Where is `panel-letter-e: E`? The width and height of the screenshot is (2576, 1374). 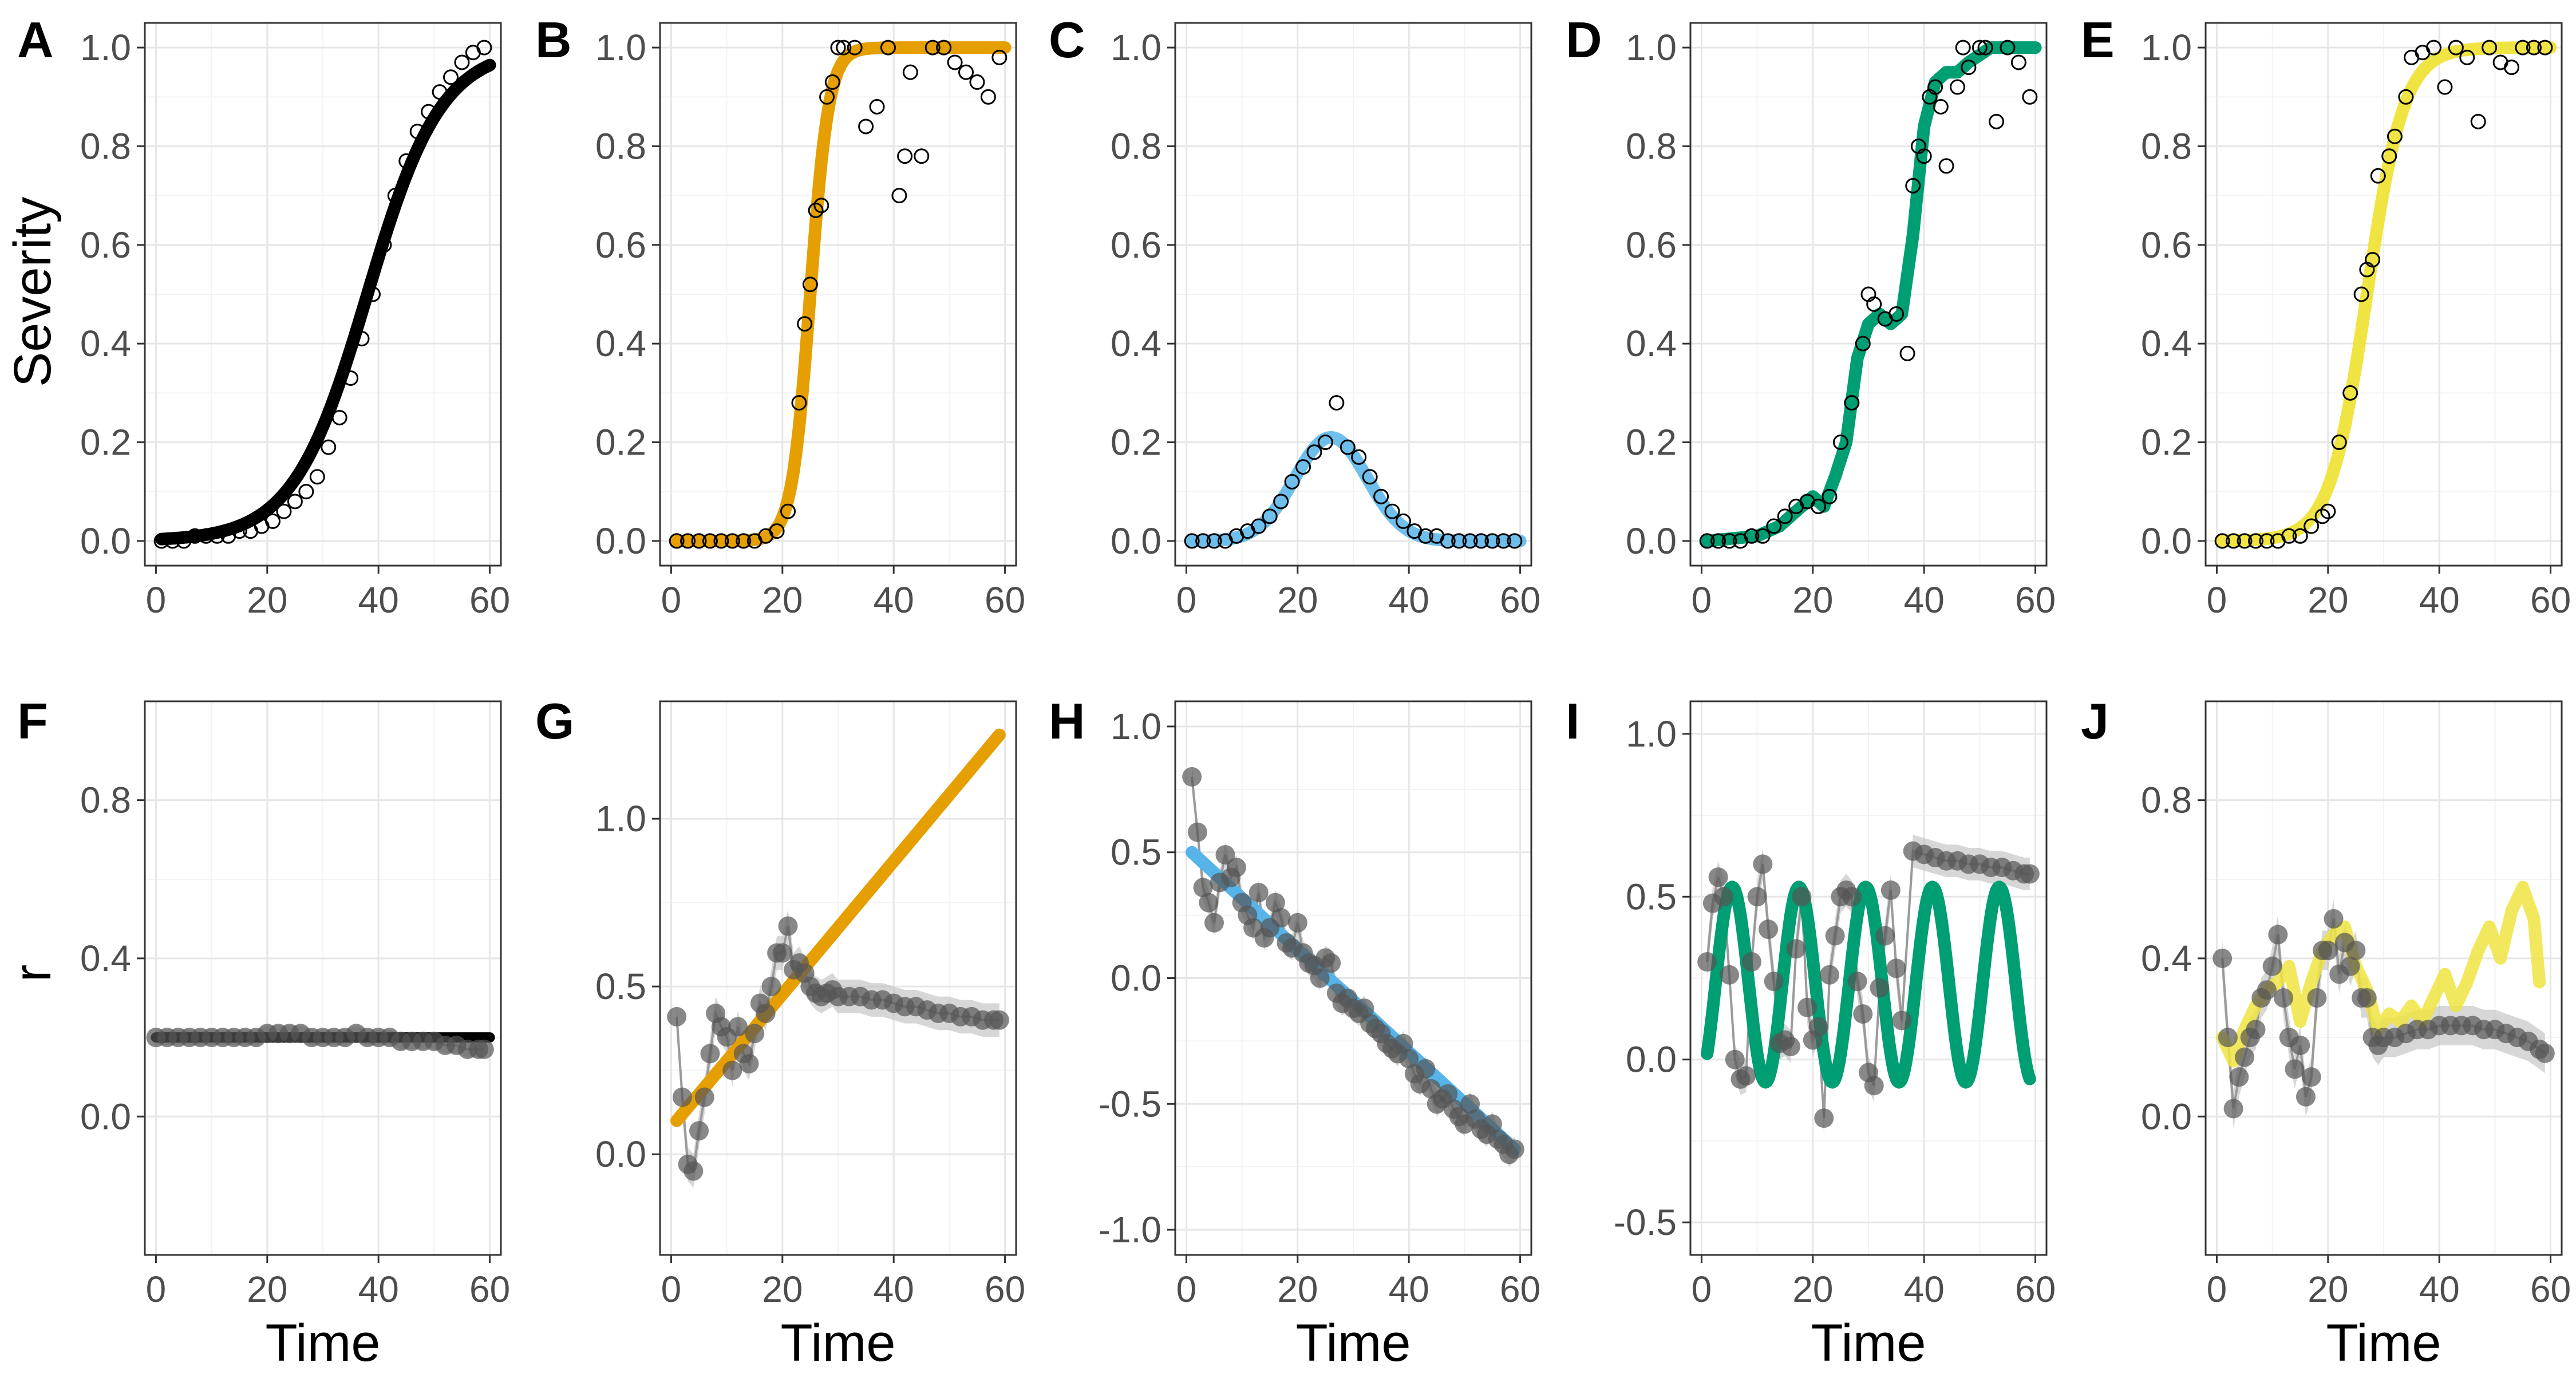 panel-letter-e: E is located at coordinates (2098, 39).